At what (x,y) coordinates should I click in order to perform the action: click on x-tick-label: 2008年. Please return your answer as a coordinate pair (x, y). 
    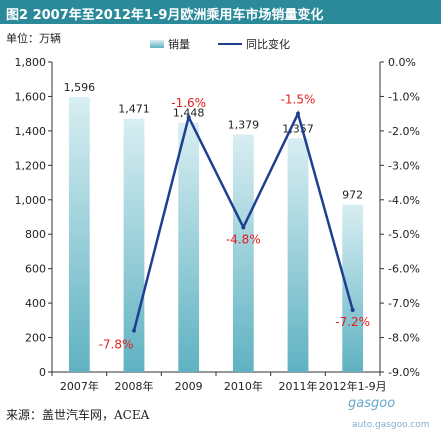
    Looking at the image, I should click on (134, 386).